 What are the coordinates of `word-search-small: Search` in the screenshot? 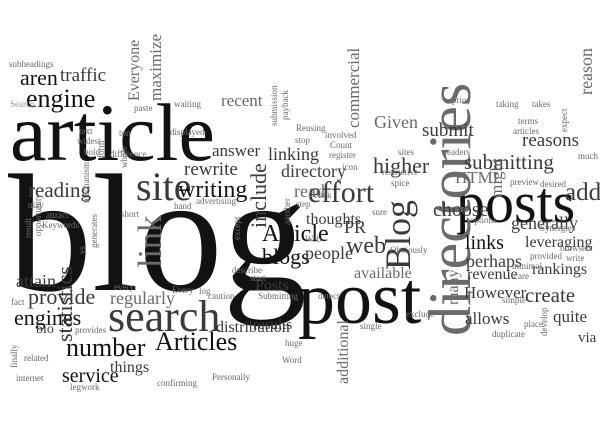 It's located at (22, 104).